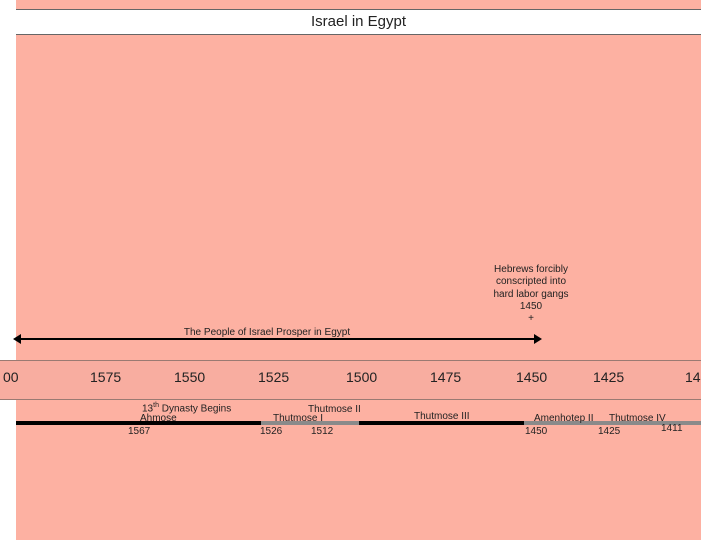 This screenshot has width=720, height=540. What do you see at coordinates (334, 409) in the screenshot?
I see `thutmose-ii-label: Thutmose II` at bounding box center [334, 409].